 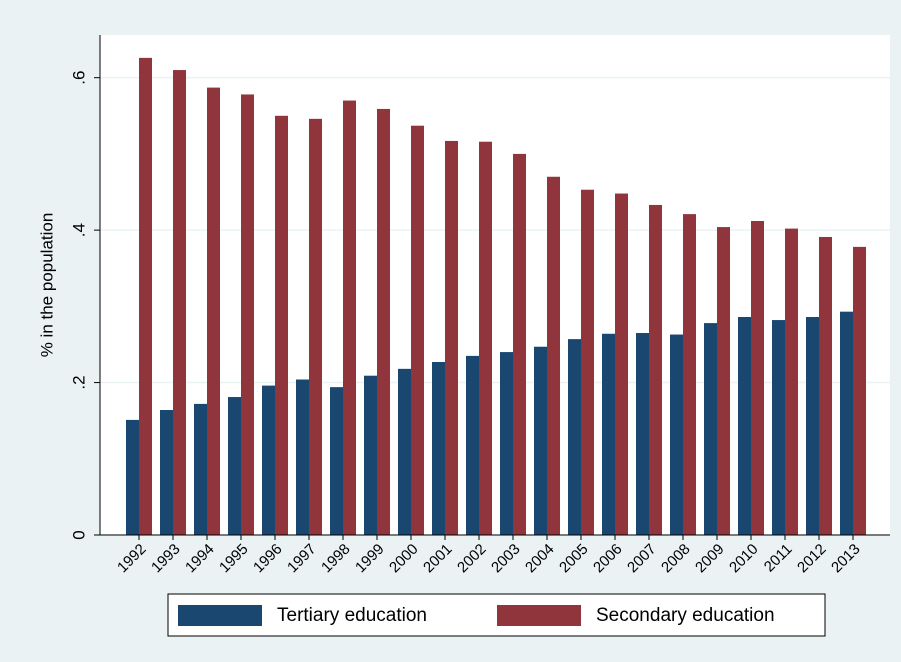 I want to click on y-tick-label: .4, so click(x=78, y=230).